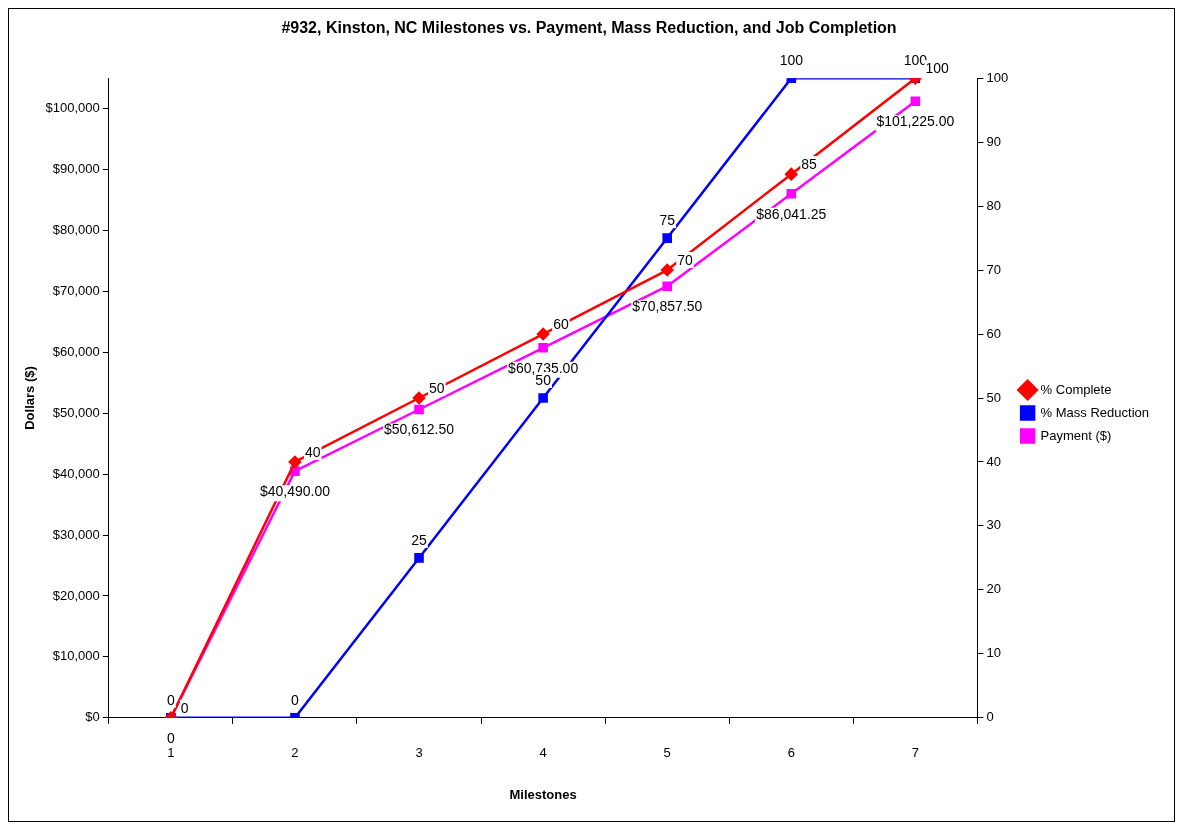 The height and width of the screenshot is (833, 1187). What do you see at coordinates (312, 451) in the screenshot?
I see `data-label: 40` at bounding box center [312, 451].